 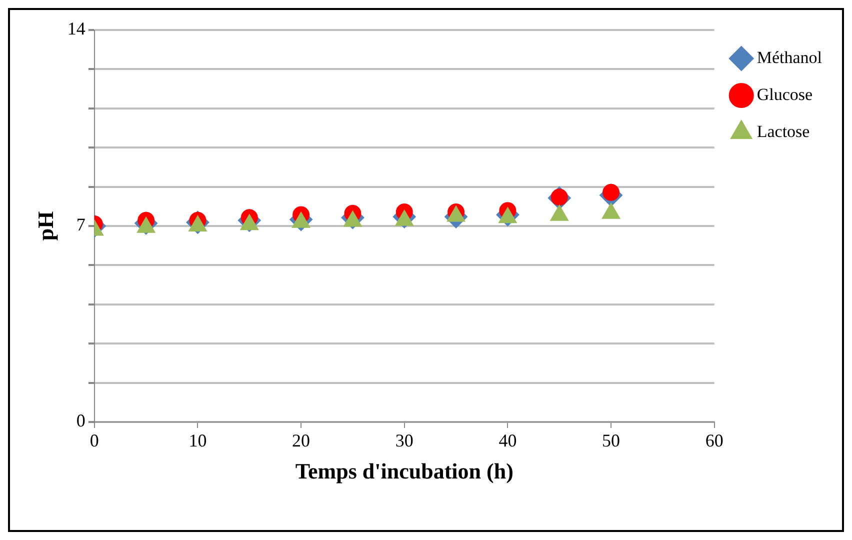 I want to click on y-tick-label: 0, so click(x=81, y=420).